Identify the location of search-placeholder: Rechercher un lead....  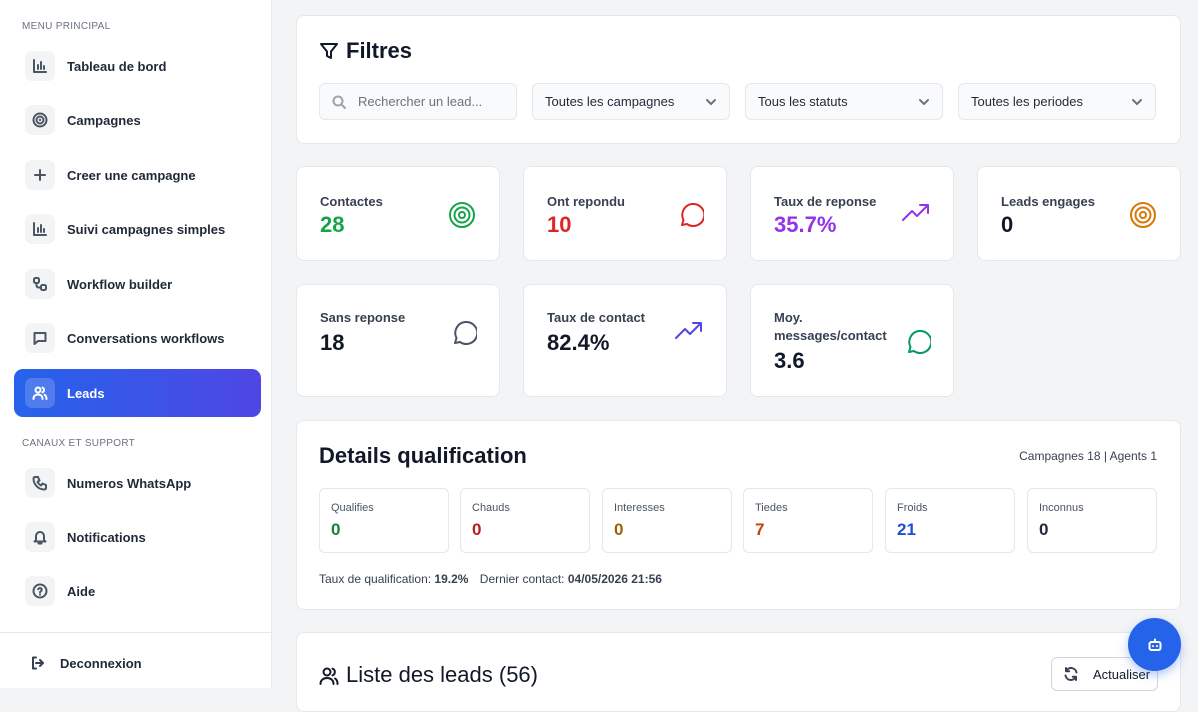
(420, 101).